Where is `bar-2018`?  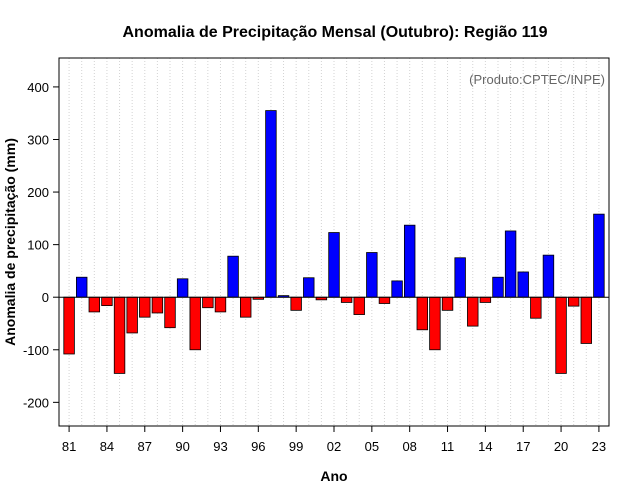
bar-2018 is located at coordinates (536, 307).